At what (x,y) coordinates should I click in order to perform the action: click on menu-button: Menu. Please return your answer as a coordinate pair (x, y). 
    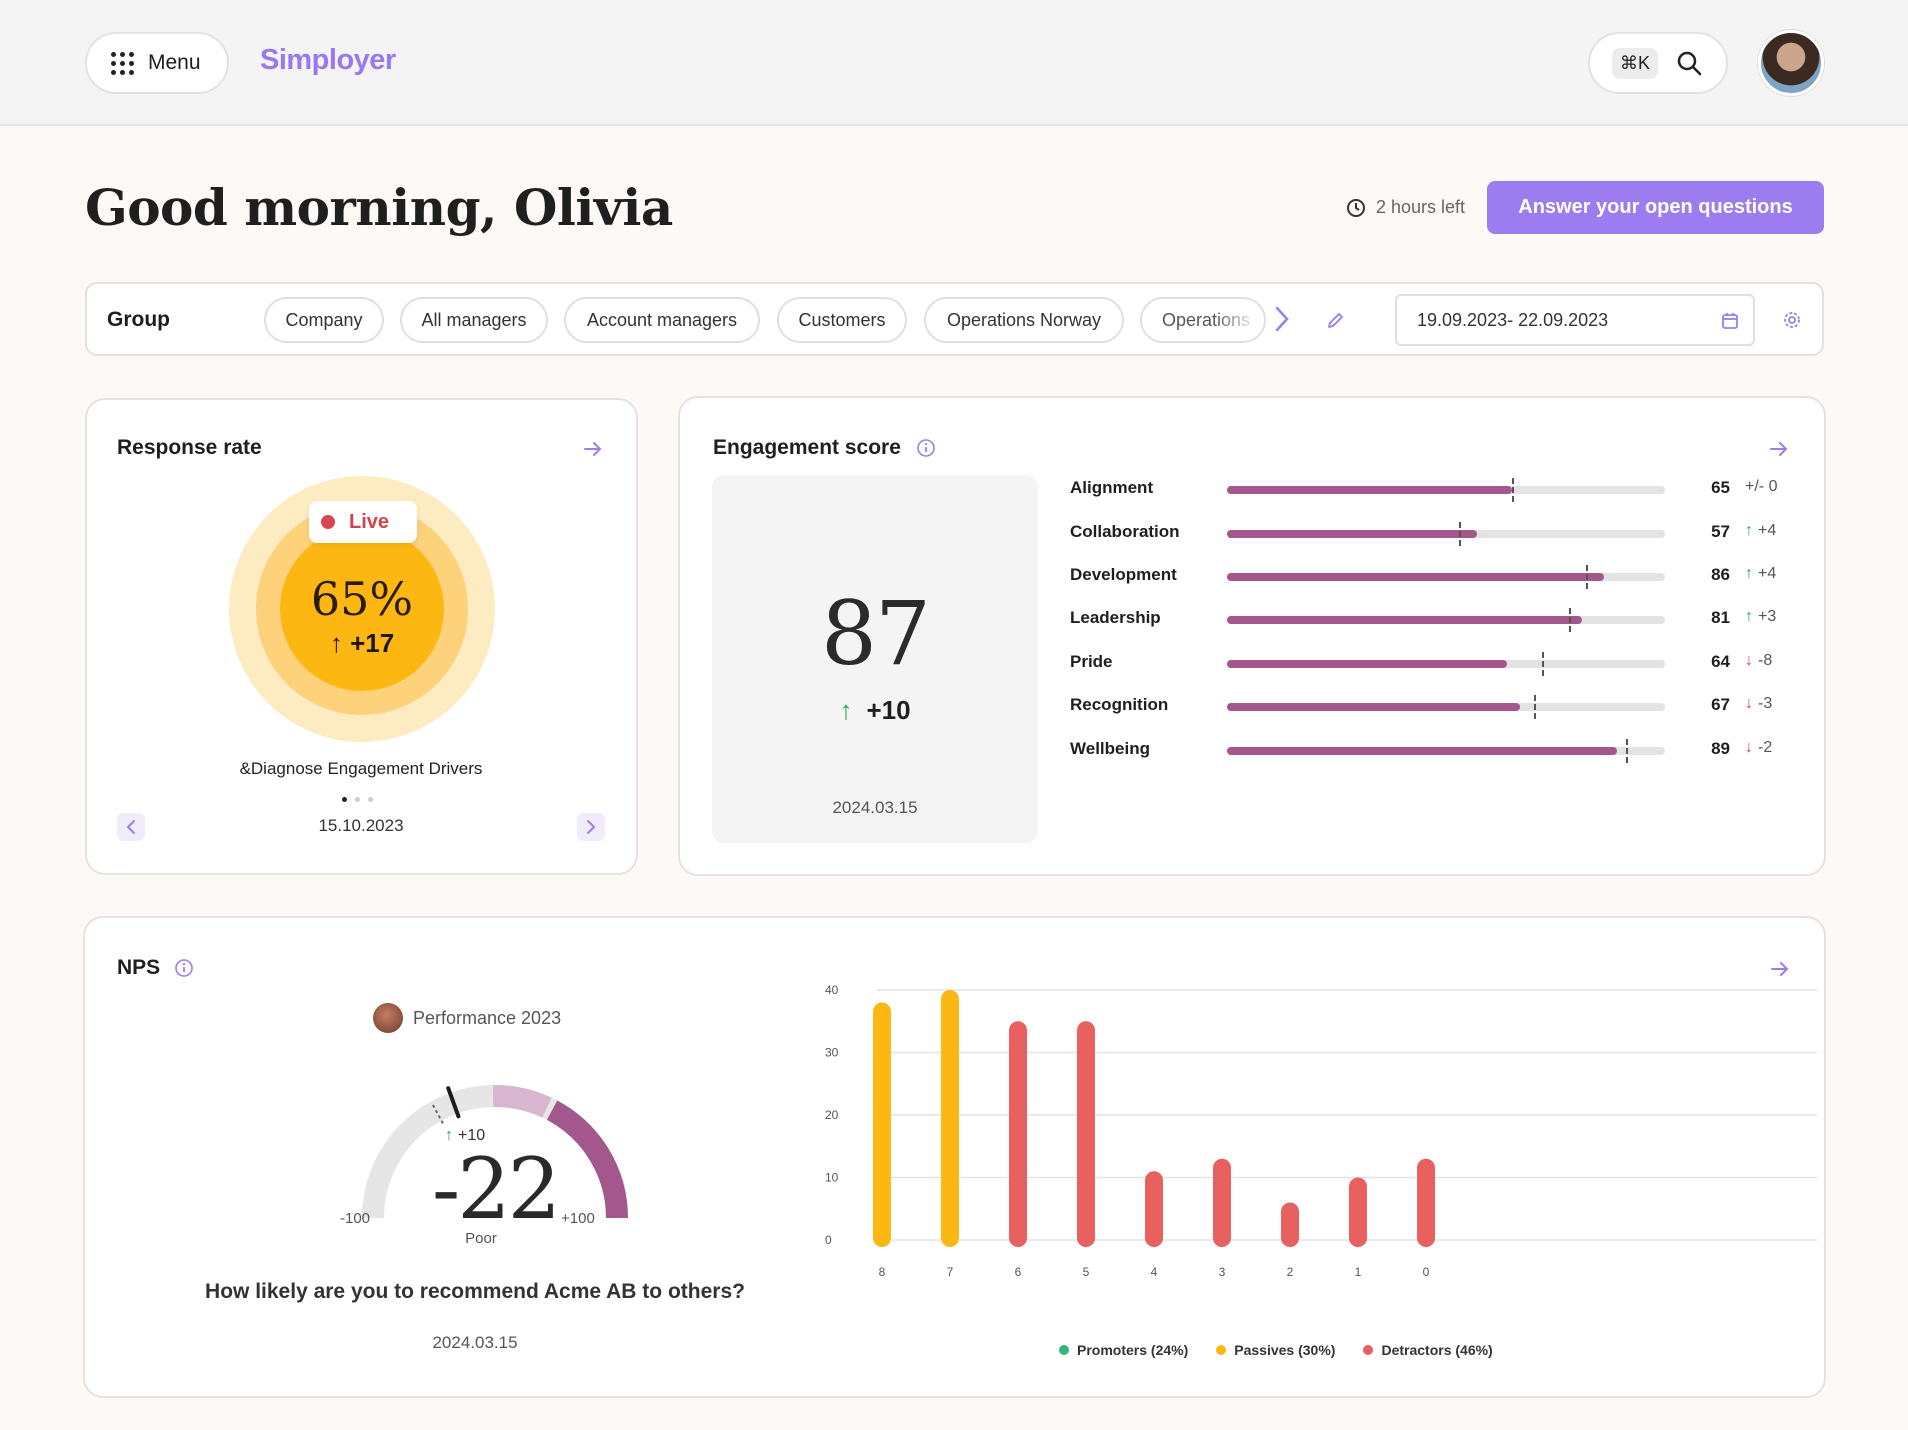
    Looking at the image, I should click on (157, 63).